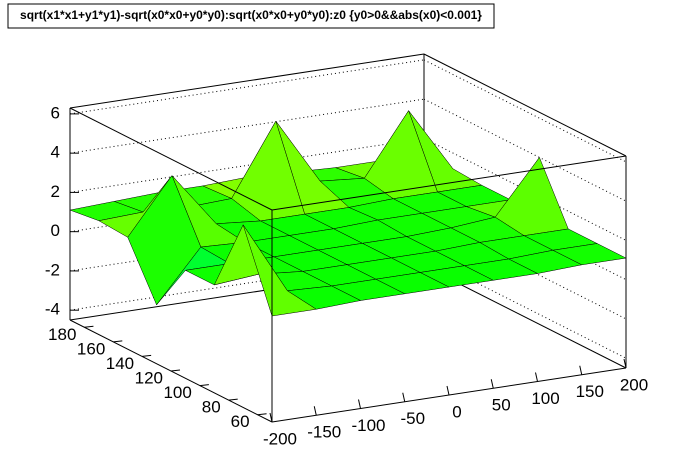  I want to click on x-tick-label: -50, so click(412, 418).